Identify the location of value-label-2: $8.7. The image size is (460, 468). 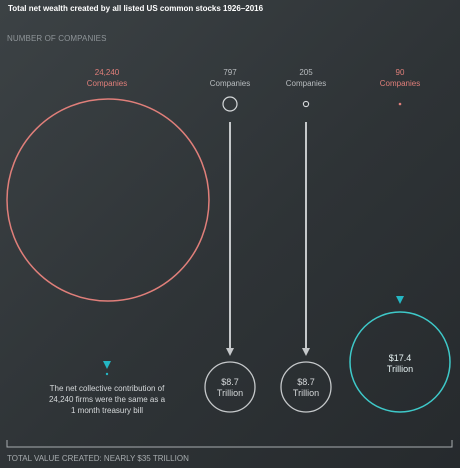
(230, 382).